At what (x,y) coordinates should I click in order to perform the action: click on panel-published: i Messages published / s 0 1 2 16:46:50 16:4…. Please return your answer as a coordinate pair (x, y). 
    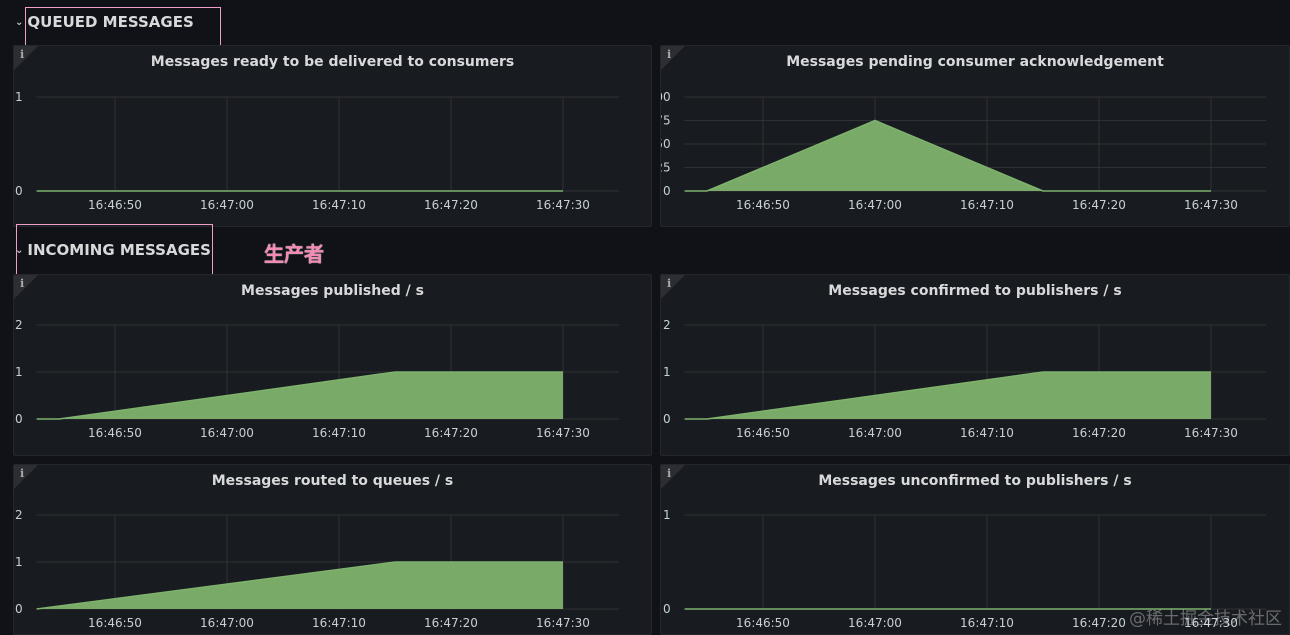
    Looking at the image, I should click on (332, 365).